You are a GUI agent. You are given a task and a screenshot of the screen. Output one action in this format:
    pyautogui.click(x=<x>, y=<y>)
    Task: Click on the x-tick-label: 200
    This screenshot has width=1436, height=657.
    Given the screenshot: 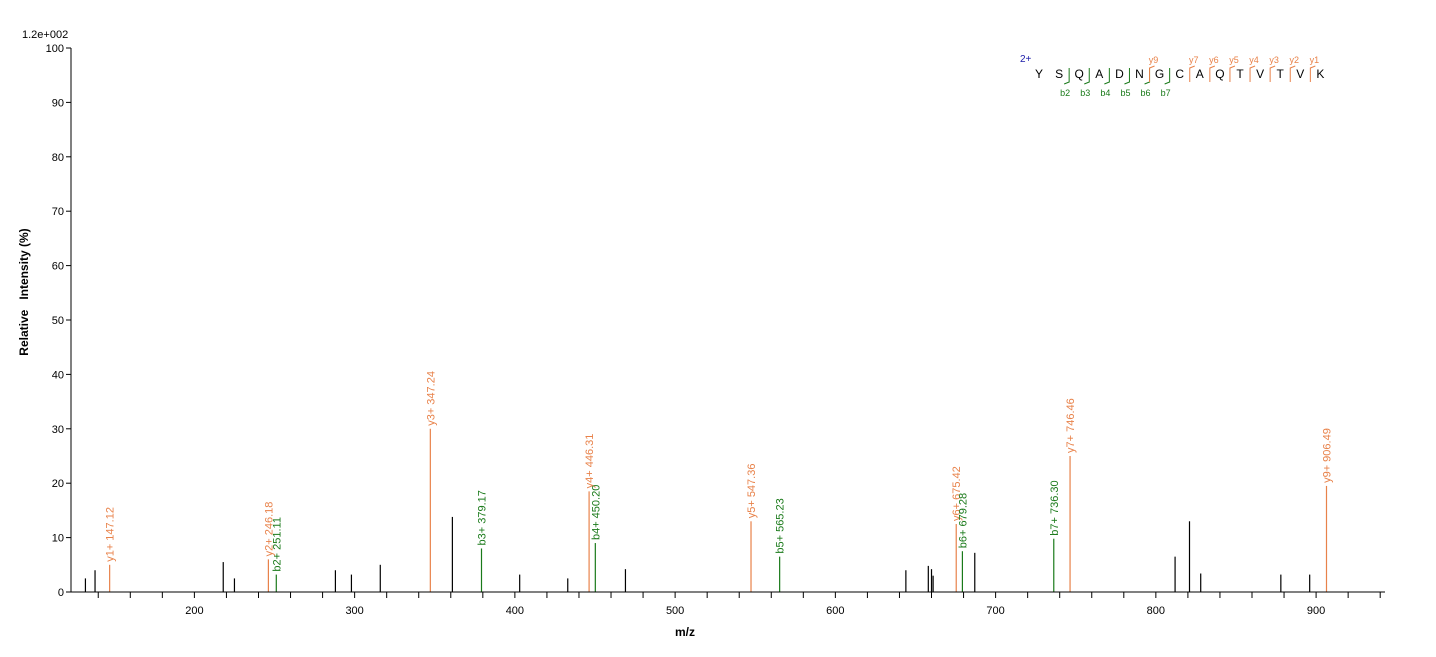 What is the action you would take?
    pyautogui.click(x=194, y=611)
    